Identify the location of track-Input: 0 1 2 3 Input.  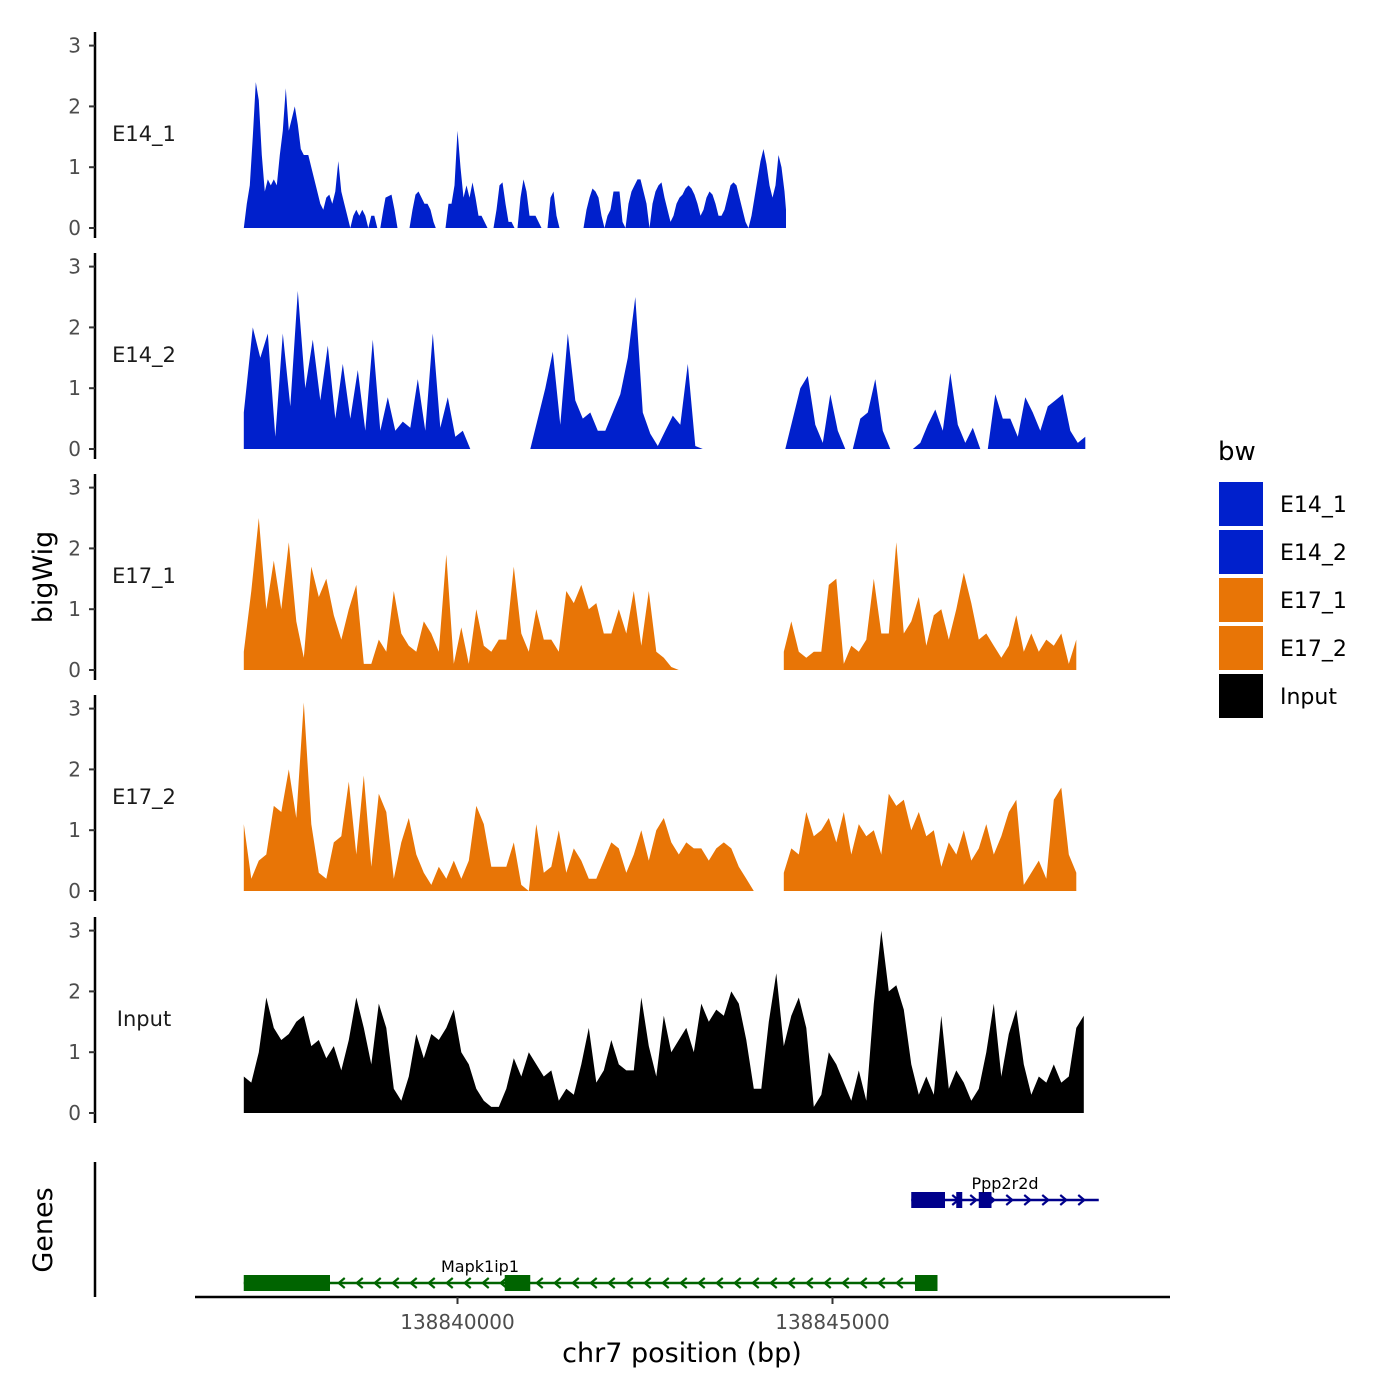
(576, 1021).